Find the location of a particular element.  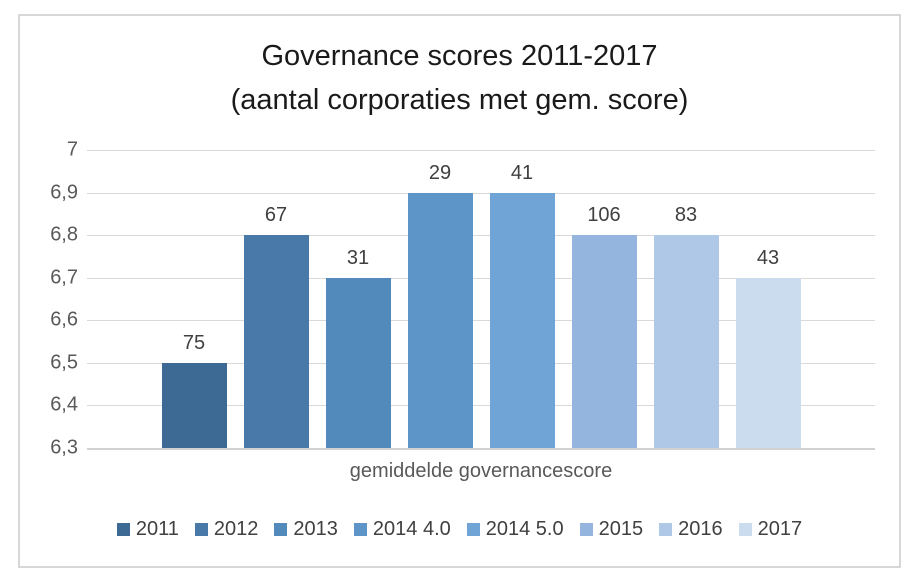

legend-label: 2015 is located at coordinates (621, 529).